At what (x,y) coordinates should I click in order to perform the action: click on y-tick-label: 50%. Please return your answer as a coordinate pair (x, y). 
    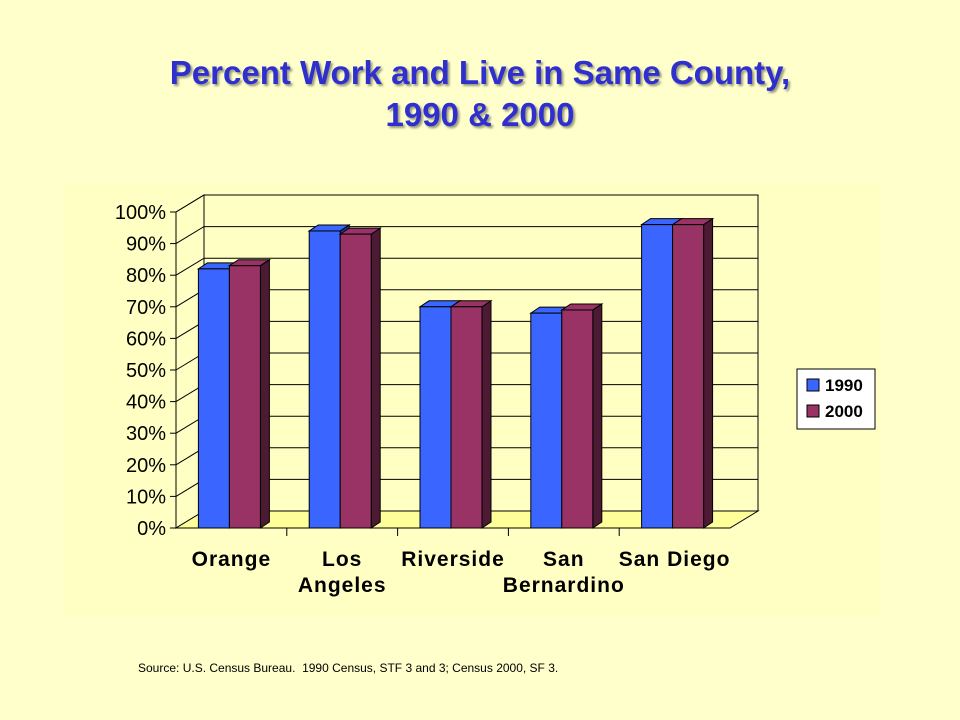
    Looking at the image, I should click on (146, 371).